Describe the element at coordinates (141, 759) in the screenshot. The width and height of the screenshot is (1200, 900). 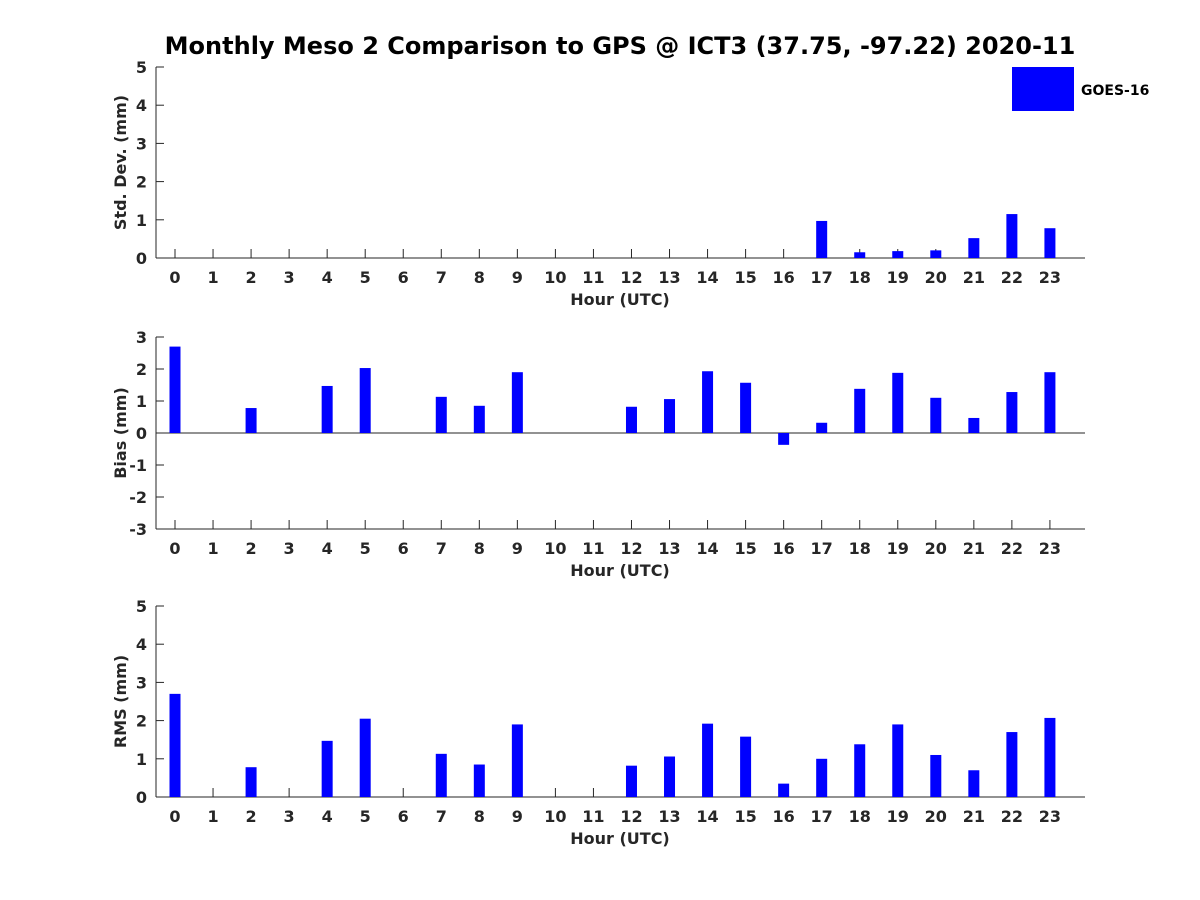
I see `rms-y-tick-label: 1` at that location.